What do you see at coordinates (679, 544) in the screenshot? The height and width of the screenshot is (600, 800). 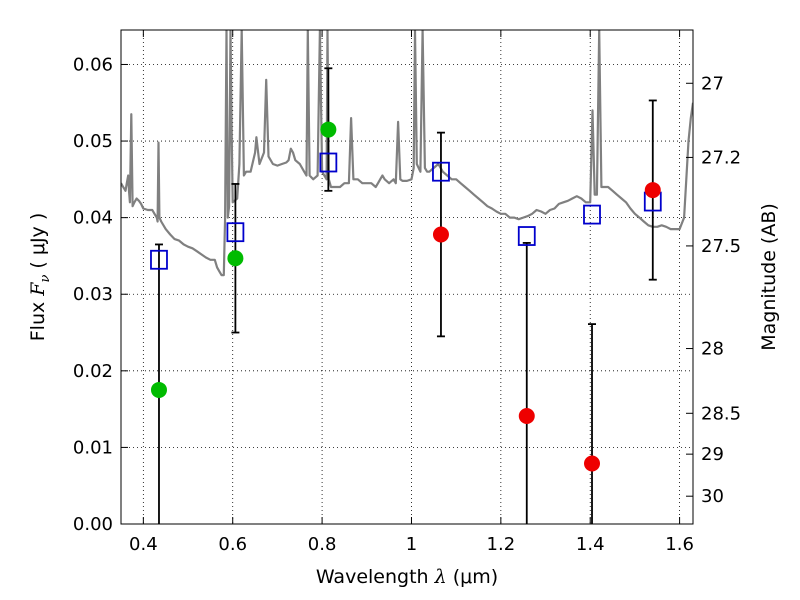 I see `x-tick-label: 1.6` at bounding box center [679, 544].